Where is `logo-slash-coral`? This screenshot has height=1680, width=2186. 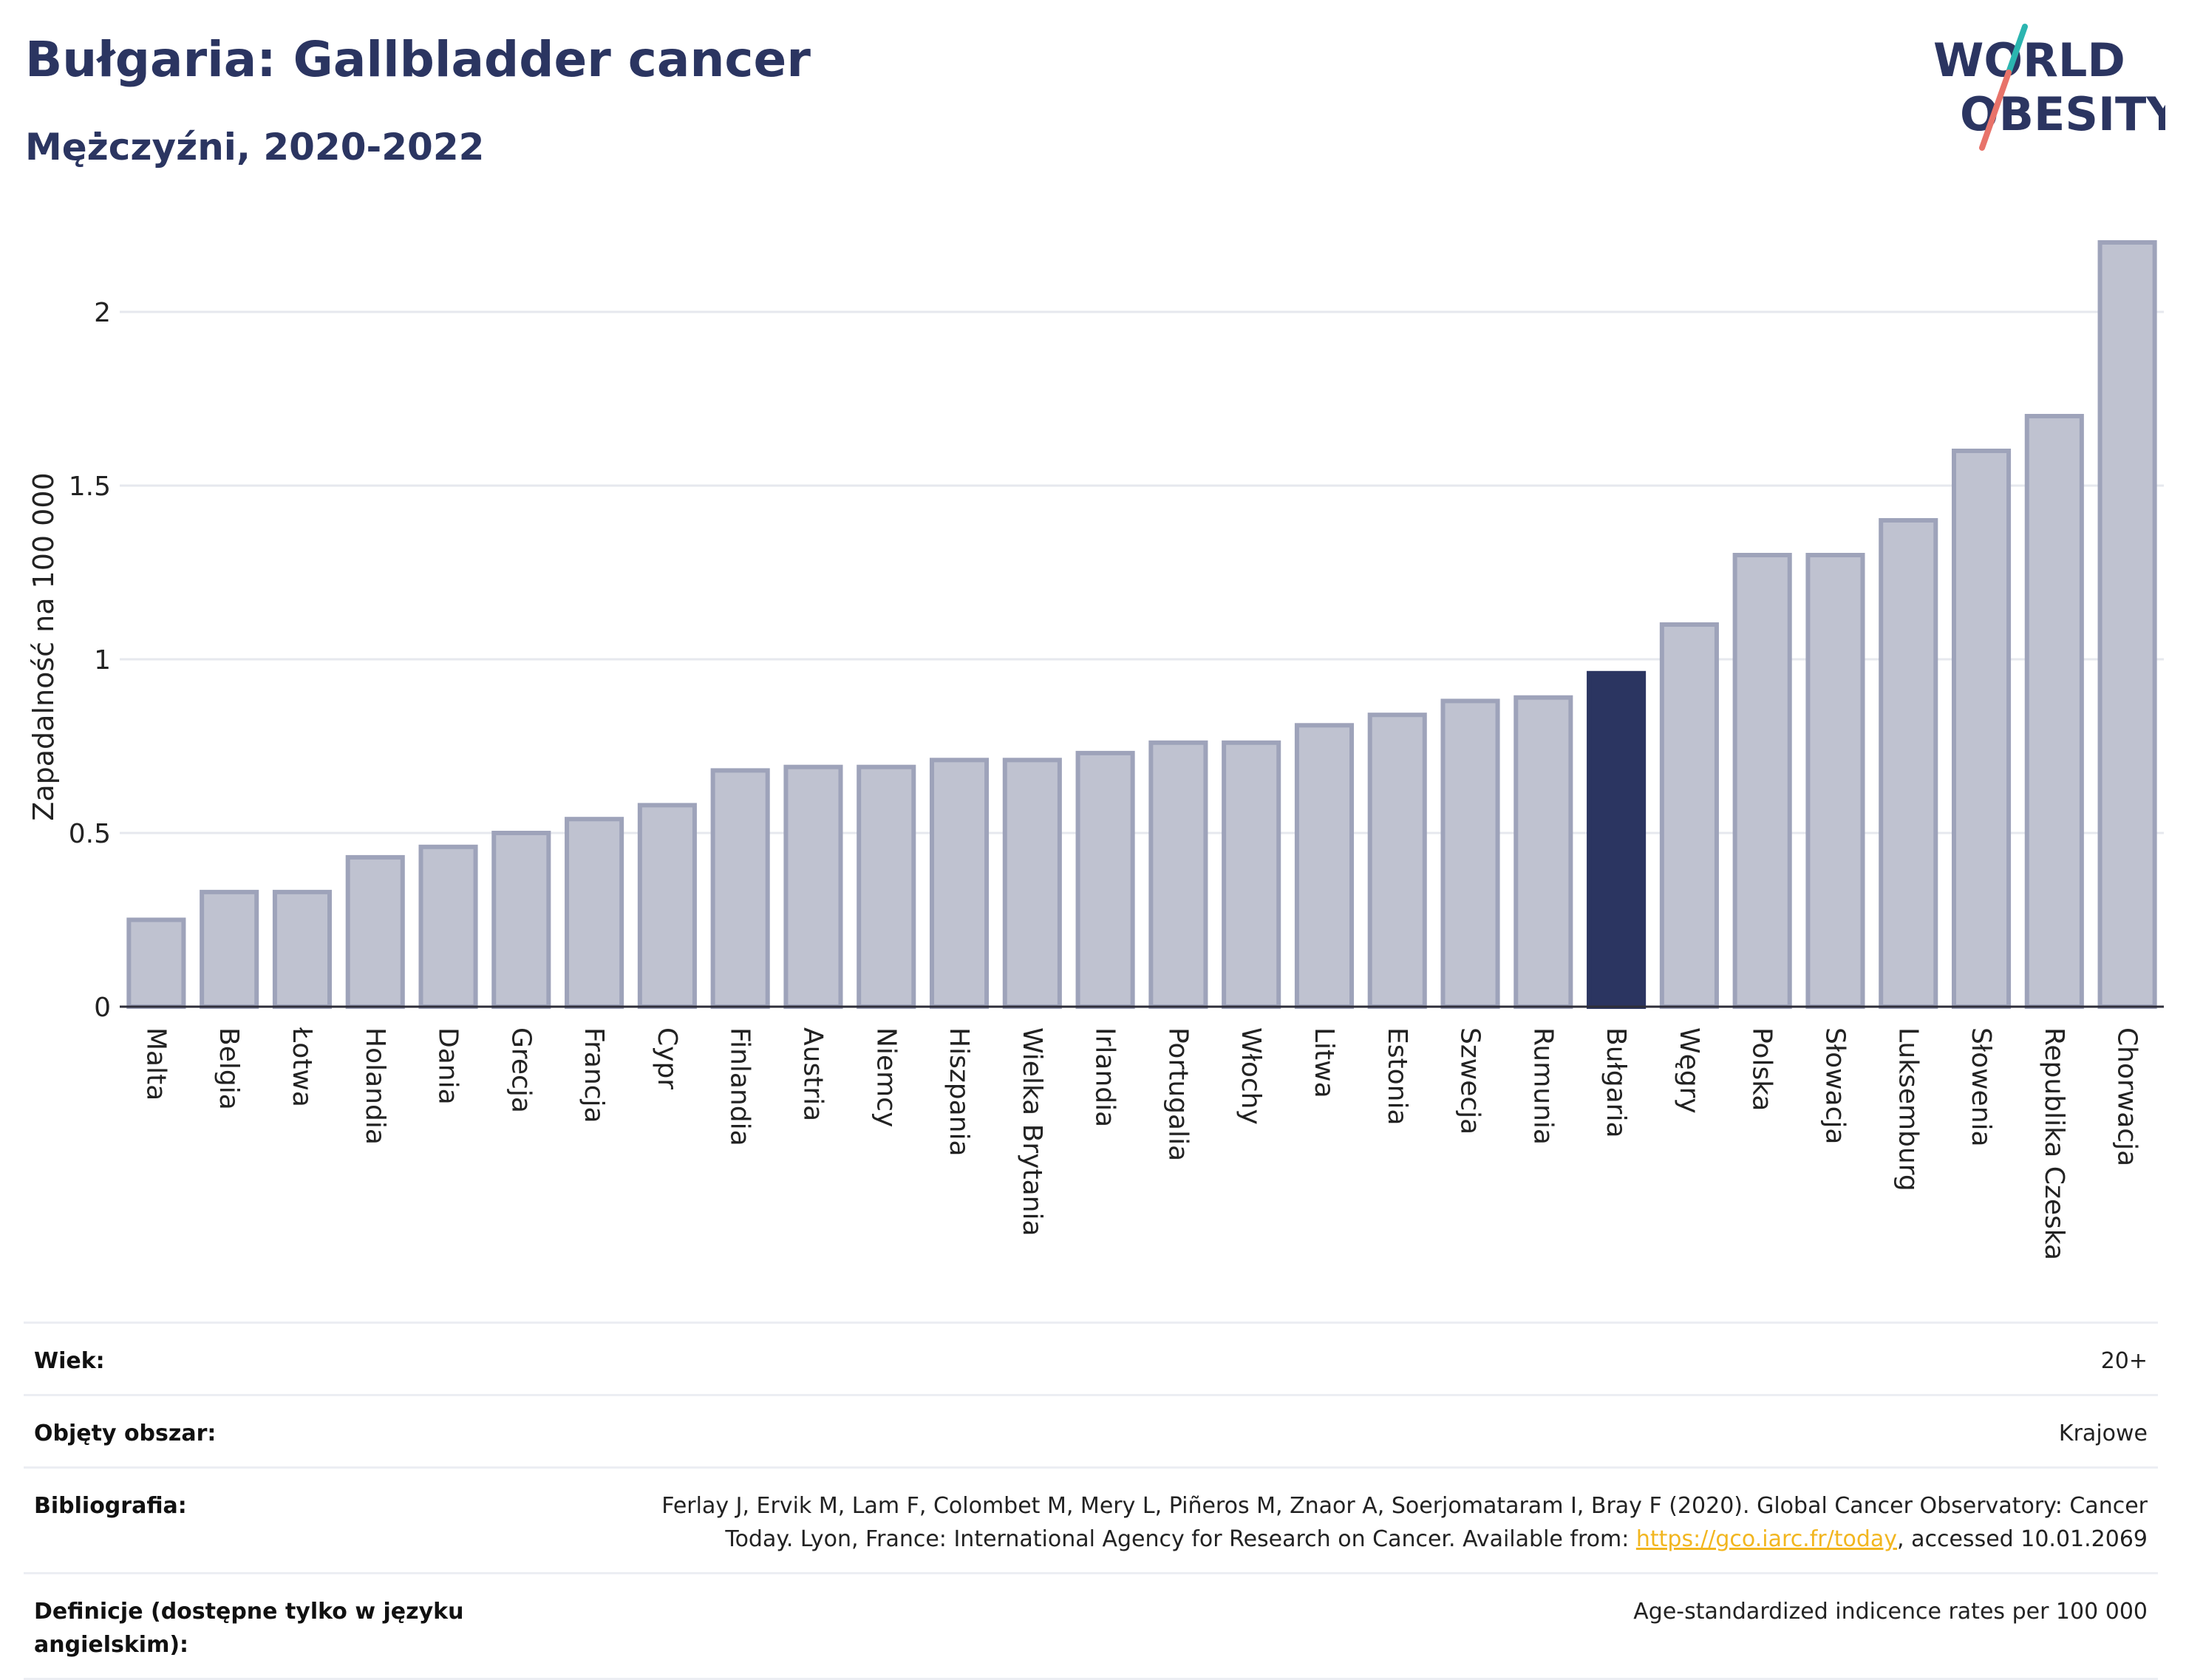 logo-slash-coral is located at coordinates (1996, 110).